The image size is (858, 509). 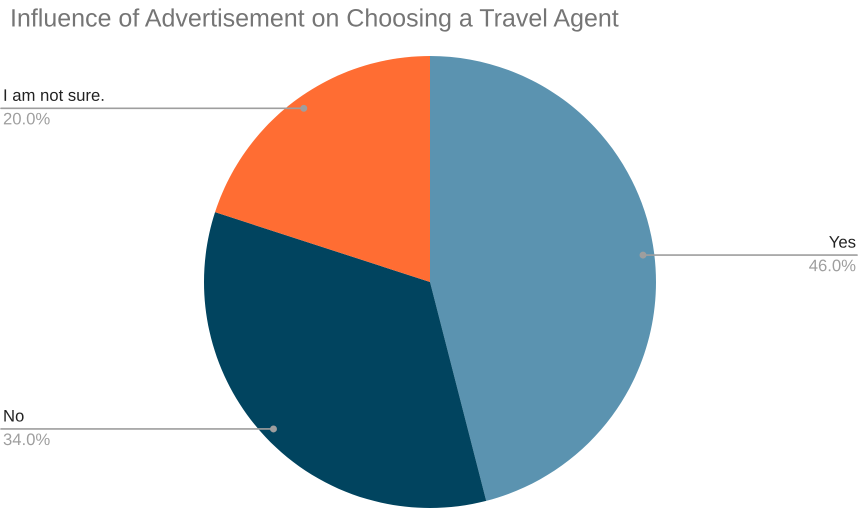 What do you see at coordinates (322, 169) in the screenshot?
I see `pie-slice` at bounding box center [322, 169].